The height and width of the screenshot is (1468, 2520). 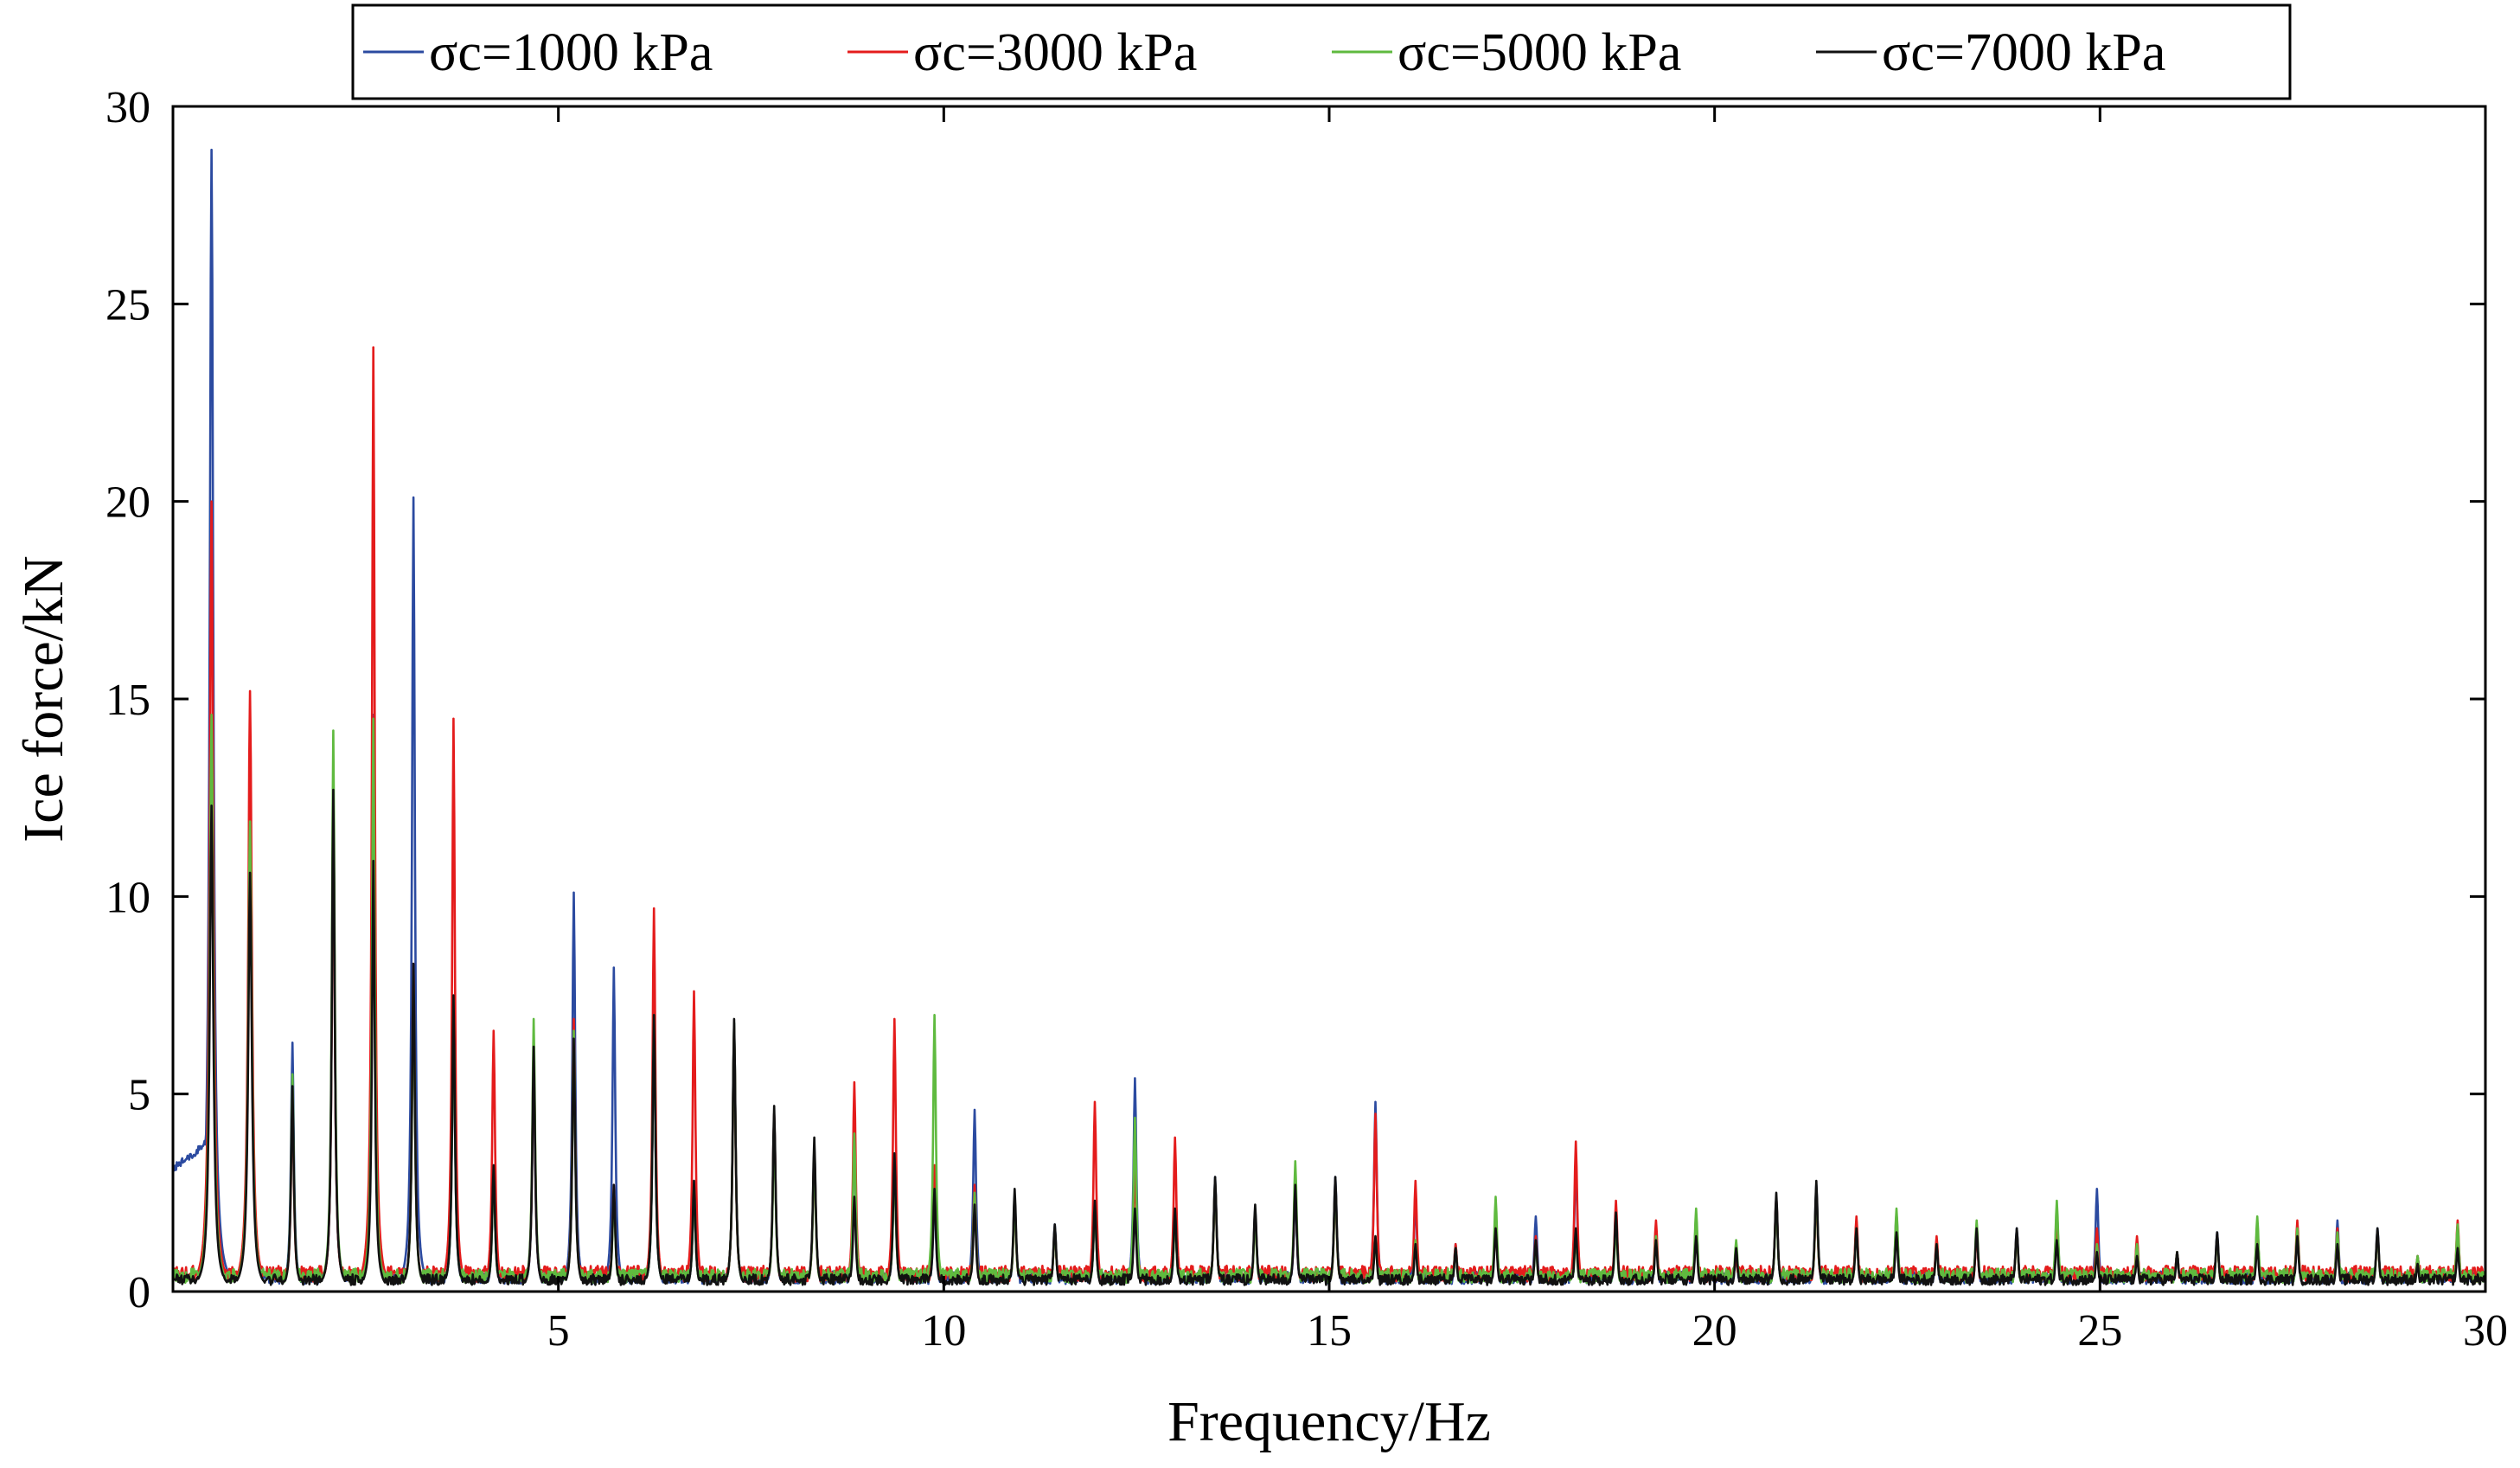 I want to click on x-tick-label: 20, so click(x=1715, y=1331).